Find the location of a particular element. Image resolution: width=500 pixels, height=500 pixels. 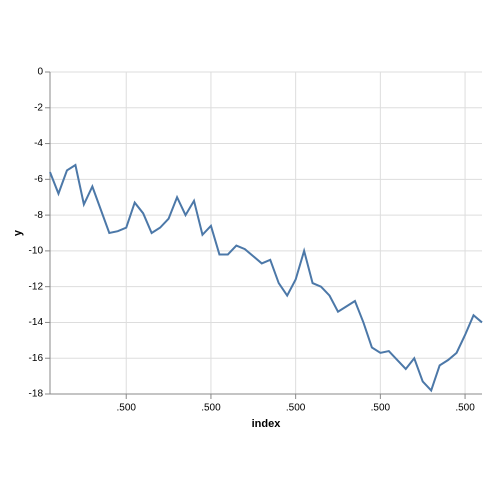

x-axis-title: index is located at coordinates (267, 424).